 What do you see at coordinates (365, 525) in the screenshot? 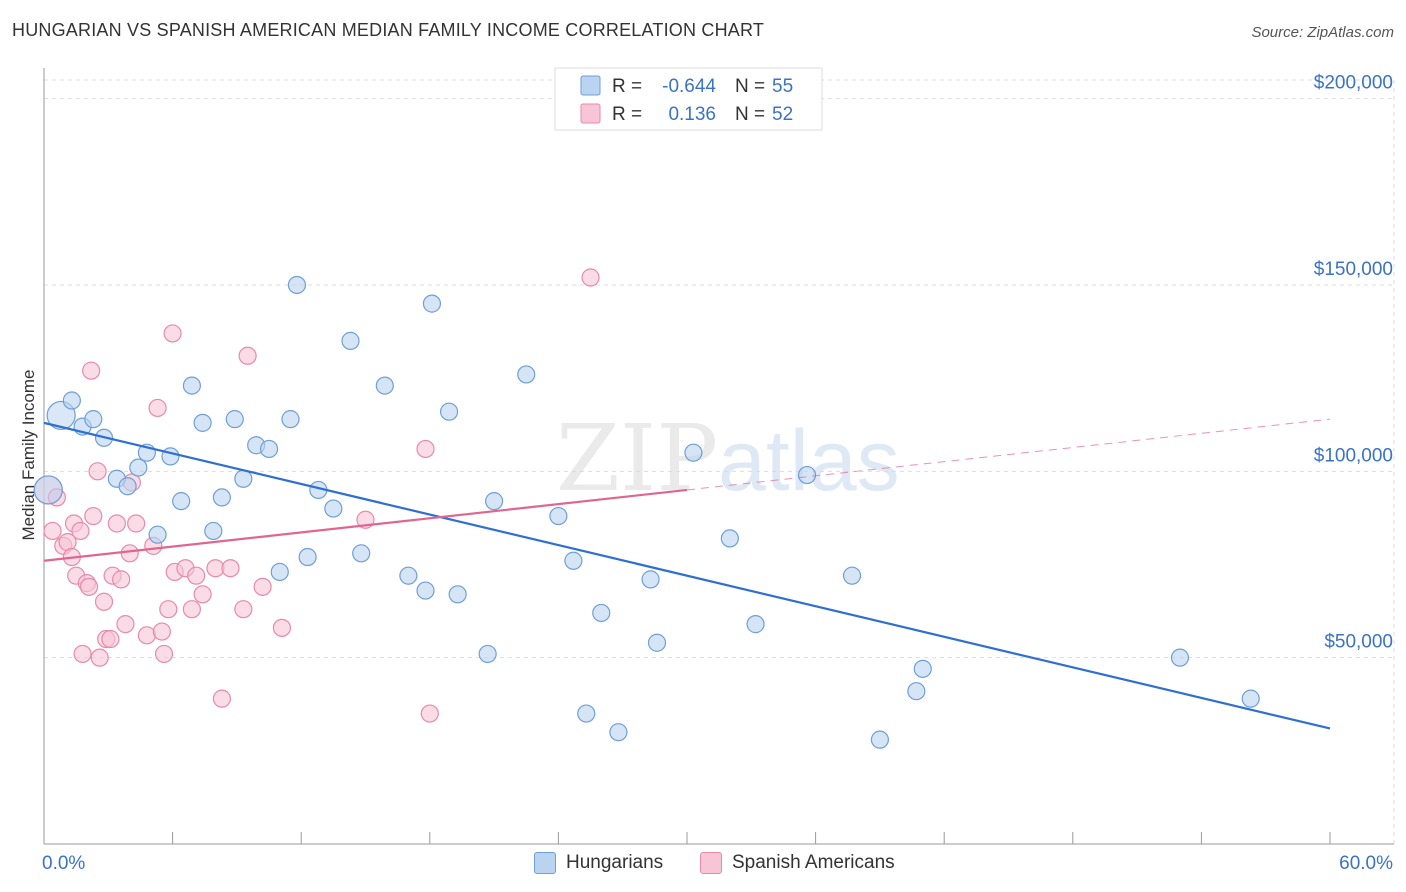
I see `spanish-american-trend-line` at bounding box center [365, 525].